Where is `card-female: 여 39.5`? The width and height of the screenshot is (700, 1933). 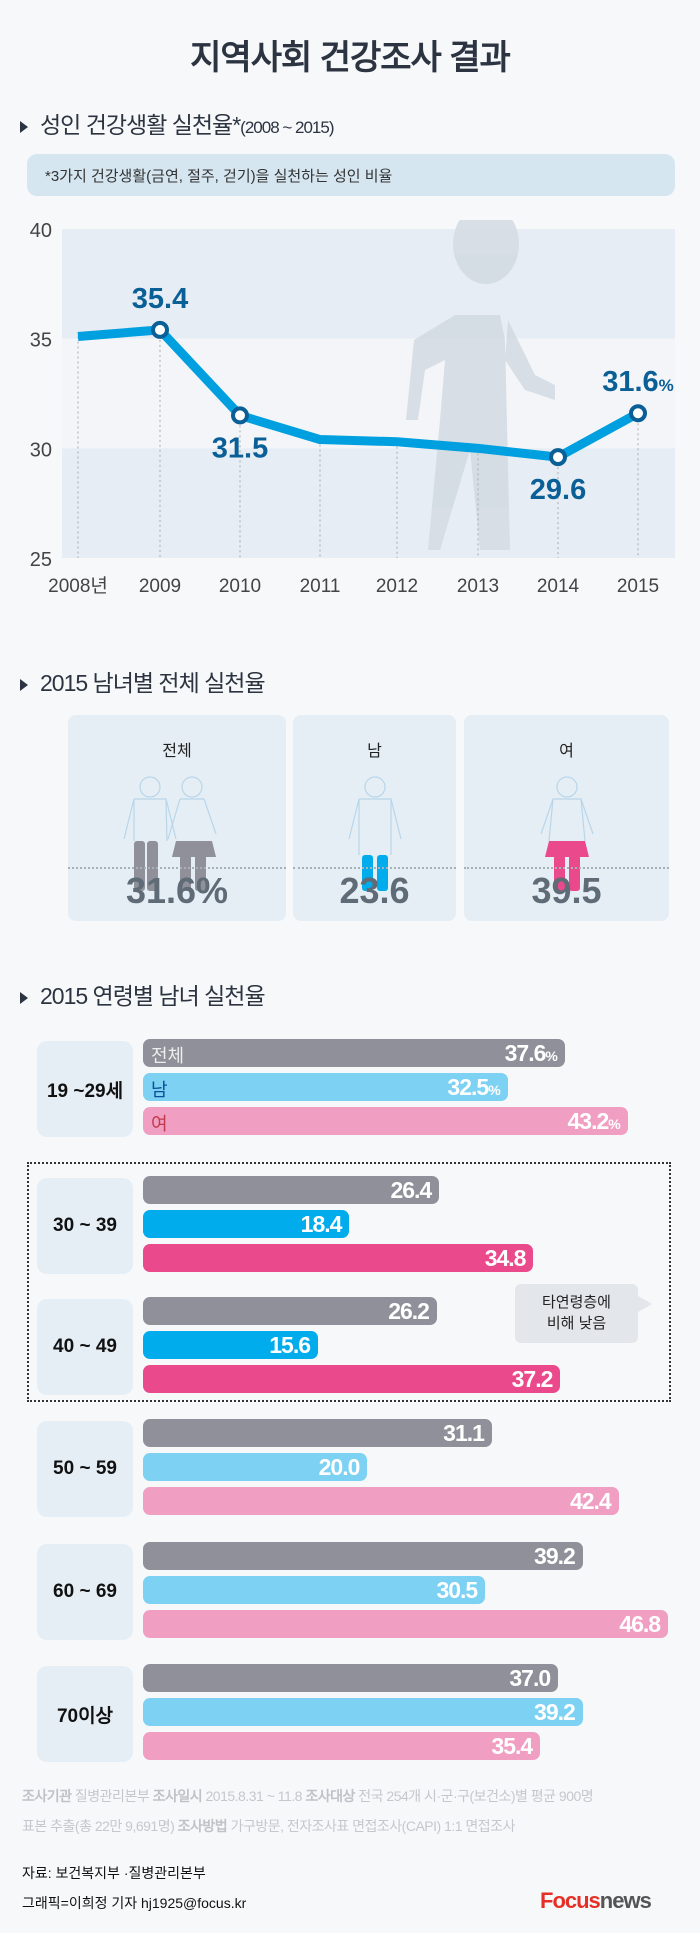 card-female: 여 39.5 is located at coordinates (566, 818).